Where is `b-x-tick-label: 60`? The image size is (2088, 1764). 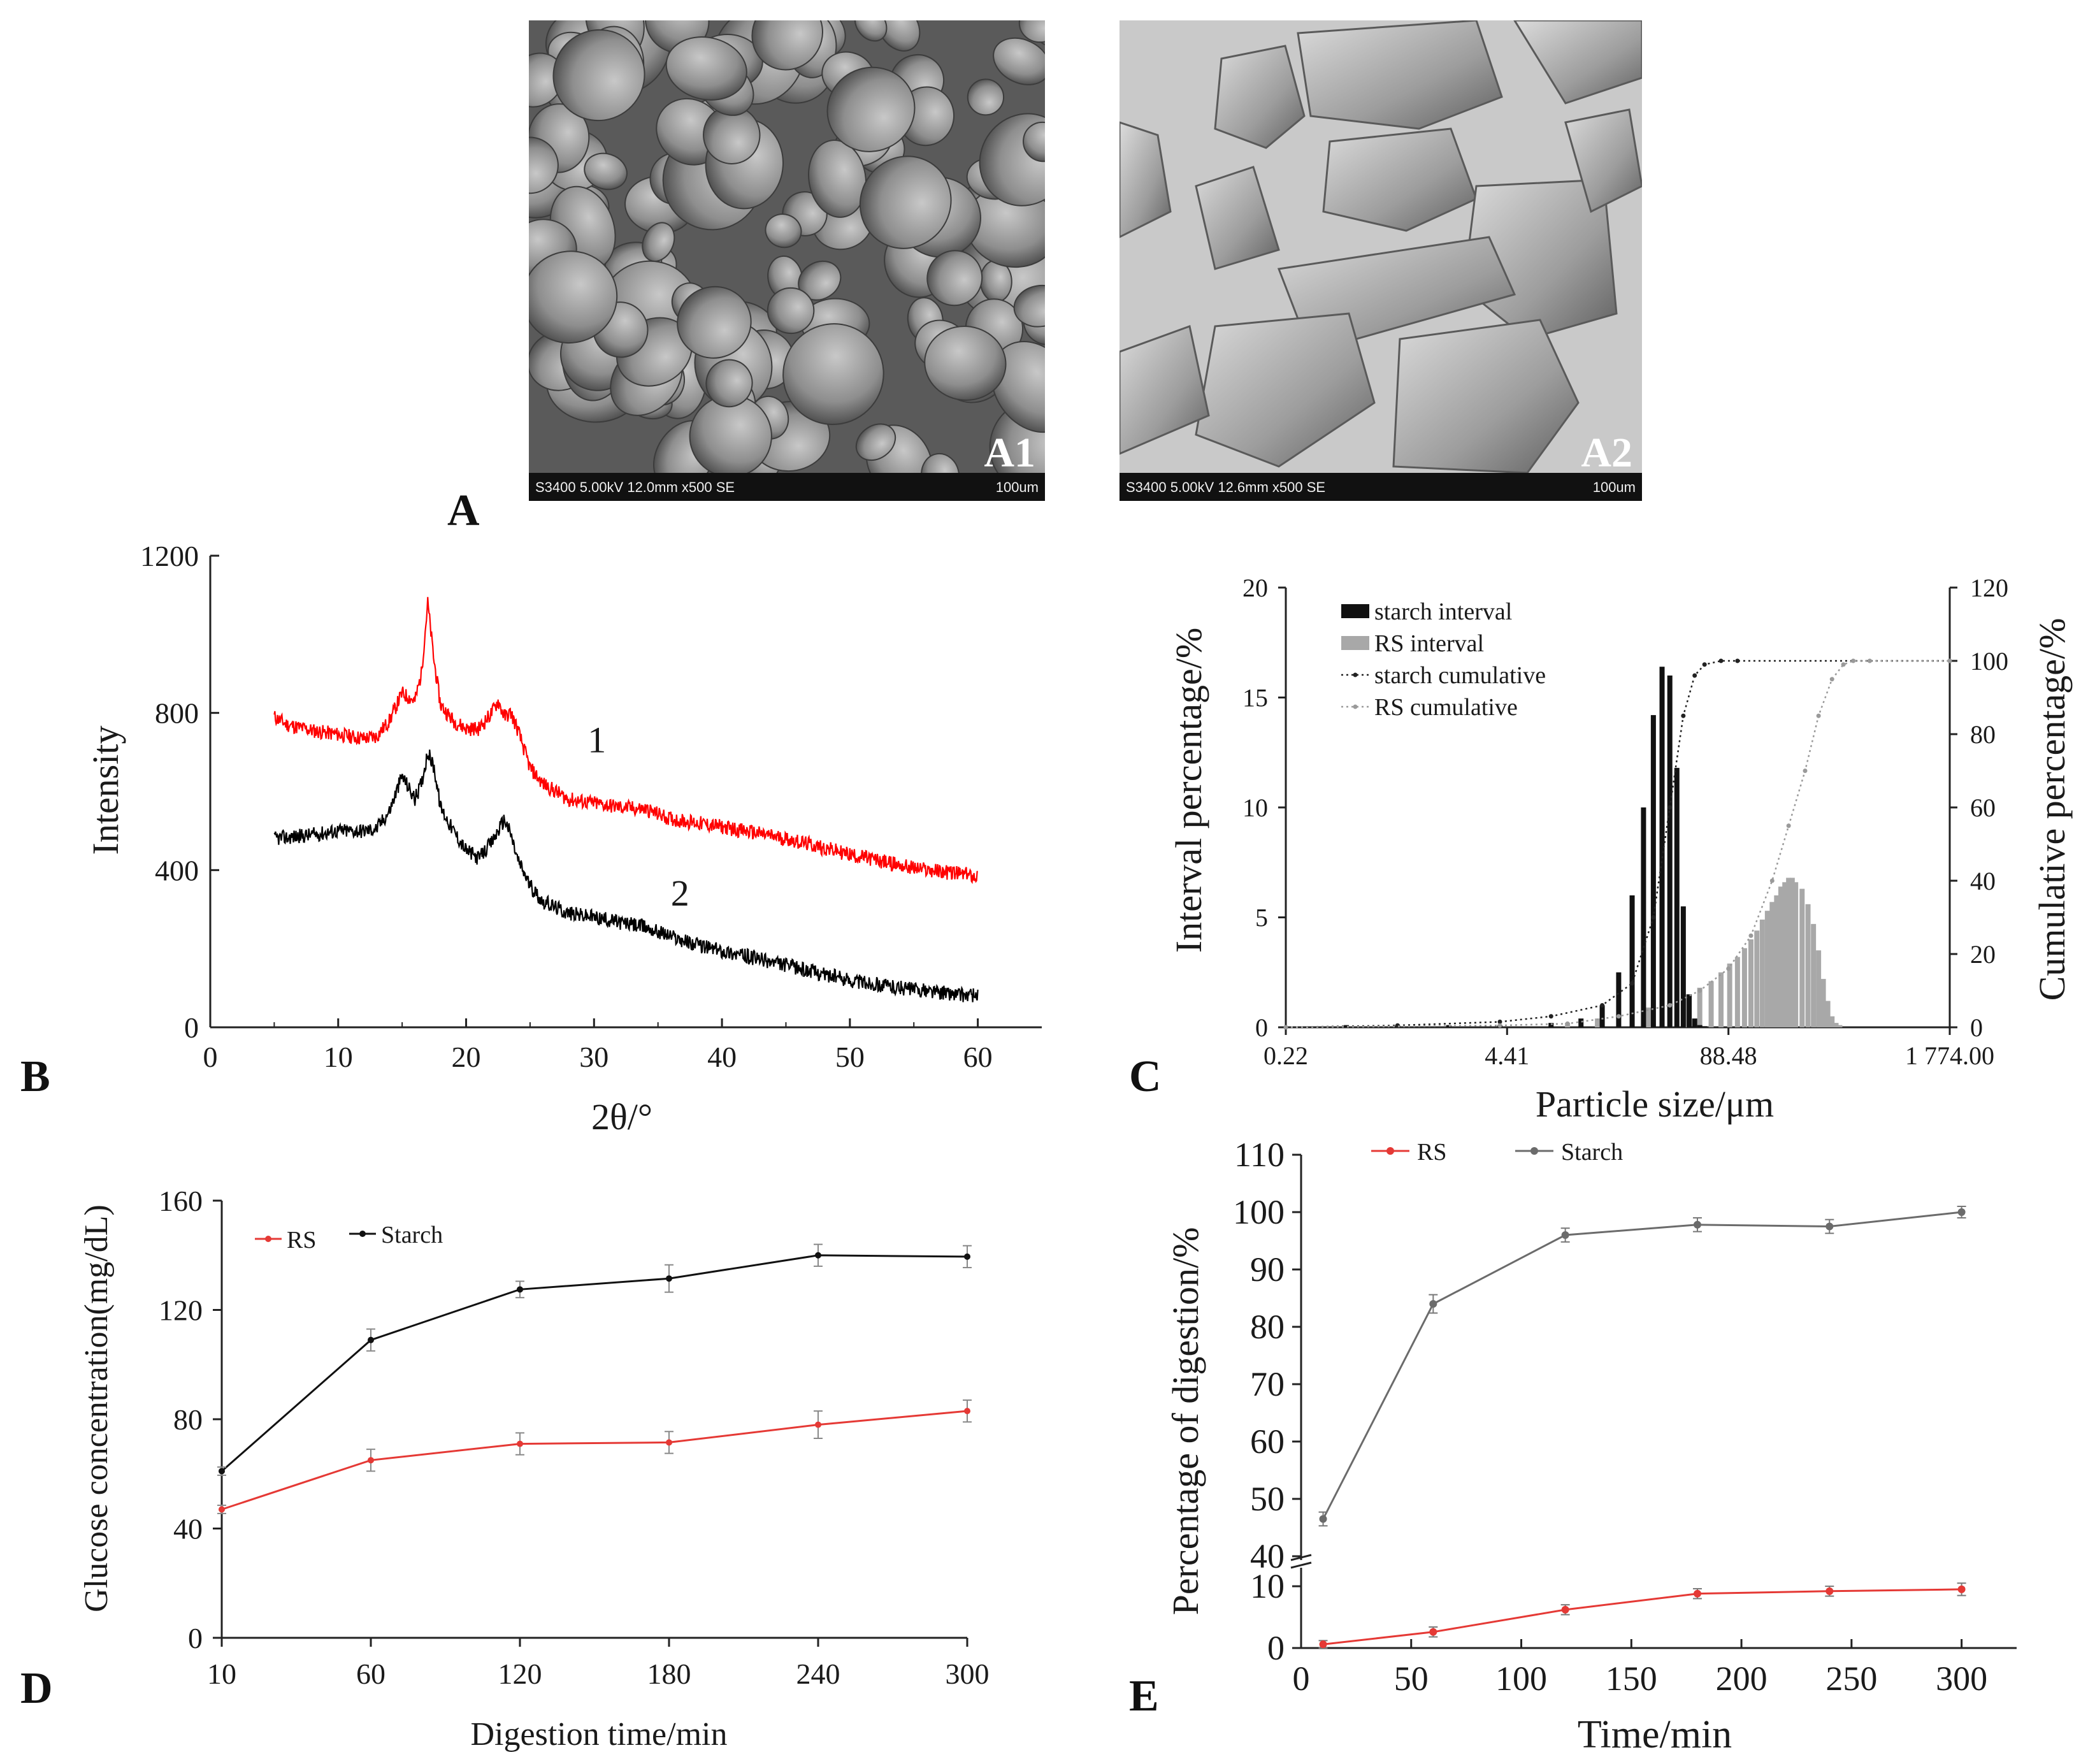 b-x-tick-label: 60 is located at coordinates (978, 1057).